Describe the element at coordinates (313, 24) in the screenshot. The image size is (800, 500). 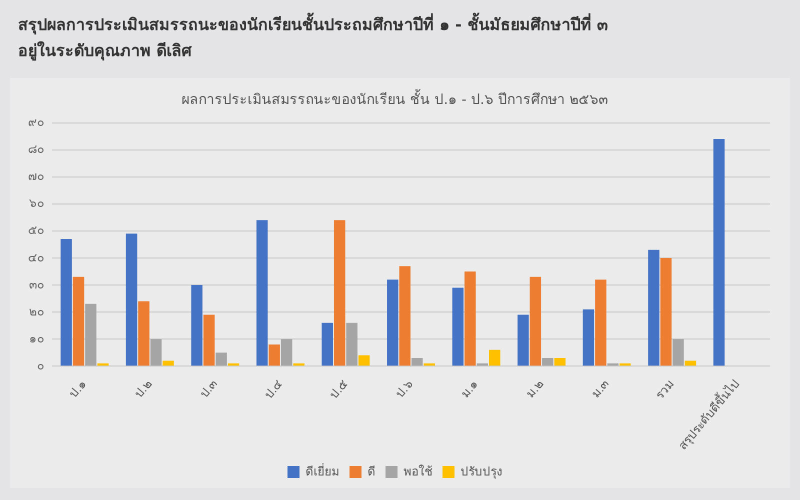
I see `text: สรุปผลการประเมินสมรรถนะของนักเรียนชั้นประถมศึกษาปีที่ ๑ - ชั้นมัธยมศึกษาปีที่ ๓` at that location.